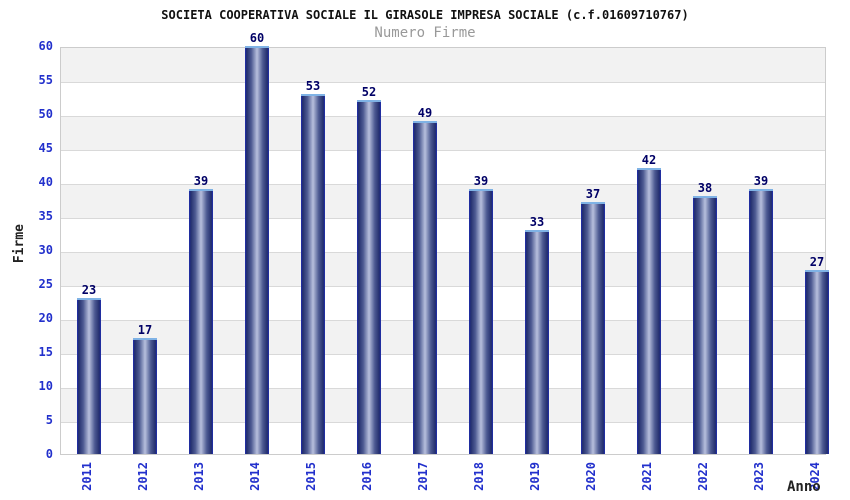 This screenshot has width=850, height=500. Describe the element at coordinates (45, 46) in the screenshot. I see `y-tick-label: 60` at that location.